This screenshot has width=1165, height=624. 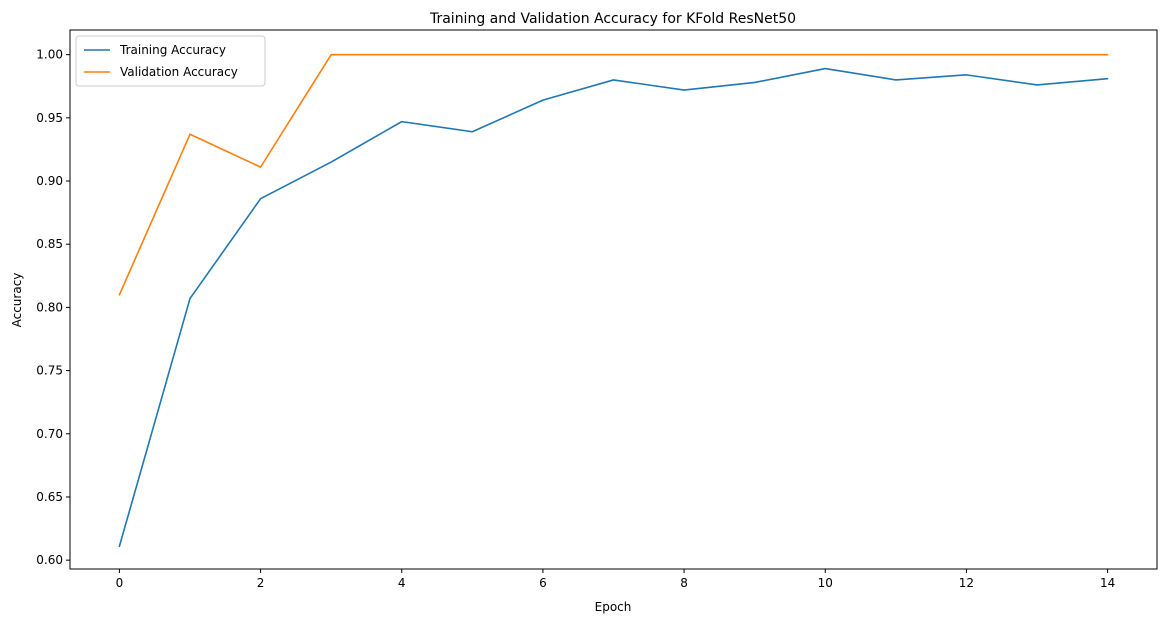 I want to click on y-tick-label: 0.60, so click(x=49, y=560).